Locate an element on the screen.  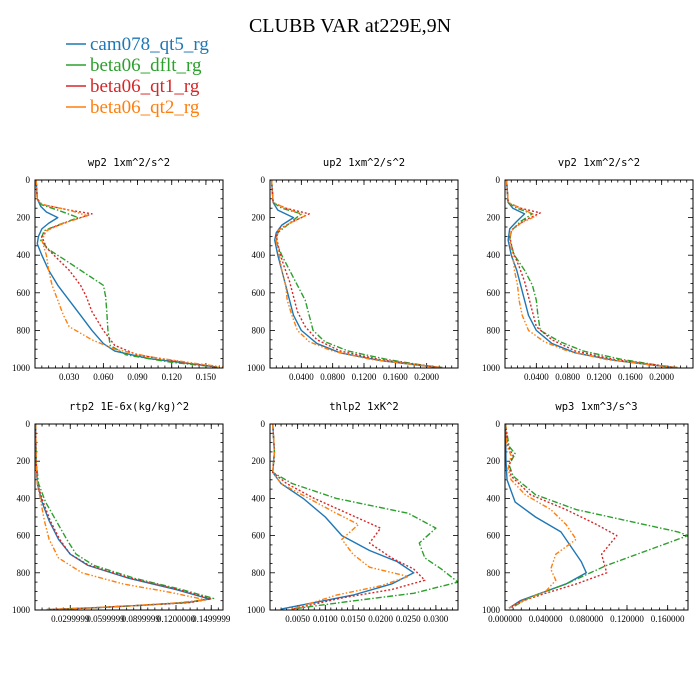
legend-label: beta06_qt2_rg is located at coordinates (145, 107).